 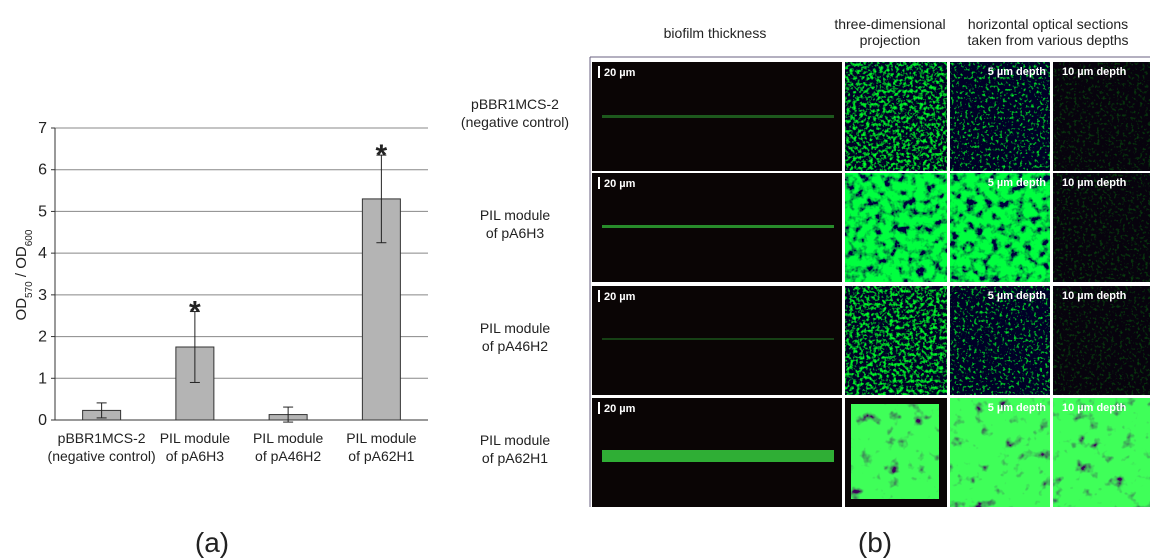 What do you see at coordinates (381, 456) in the screenshot?
I see `x-tick-label: of pA62H1` at bounding box center [381, 456].